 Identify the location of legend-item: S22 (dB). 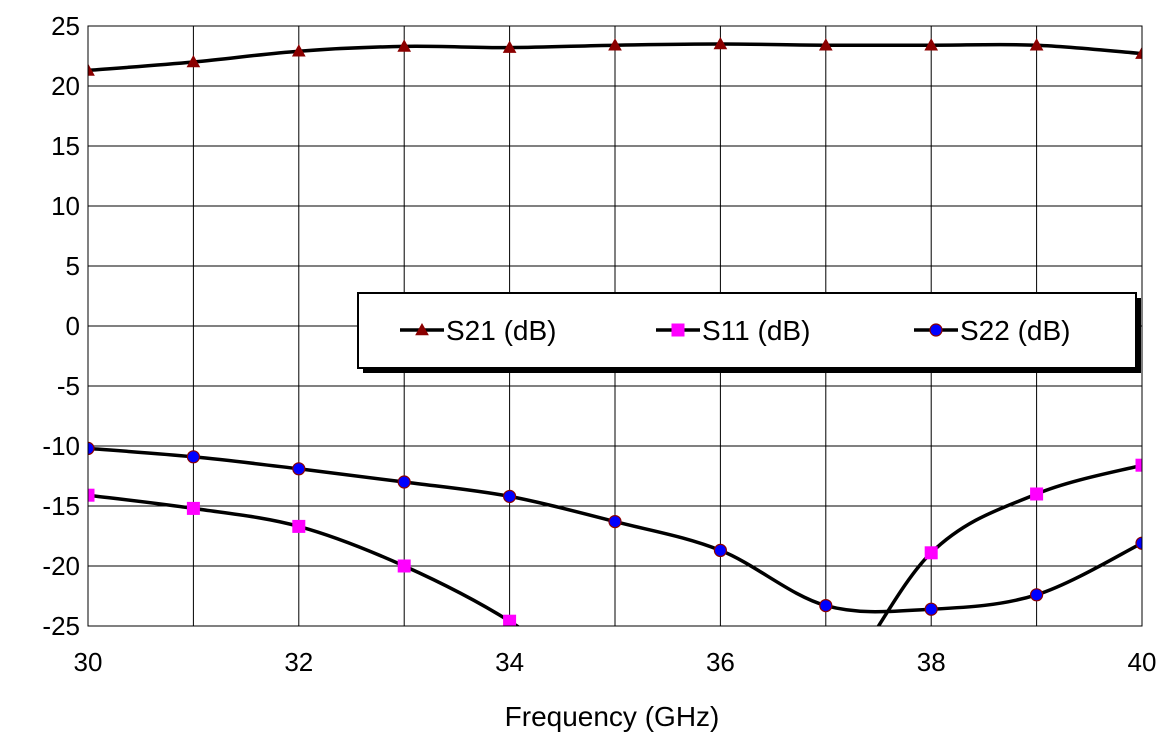
(992, 330).